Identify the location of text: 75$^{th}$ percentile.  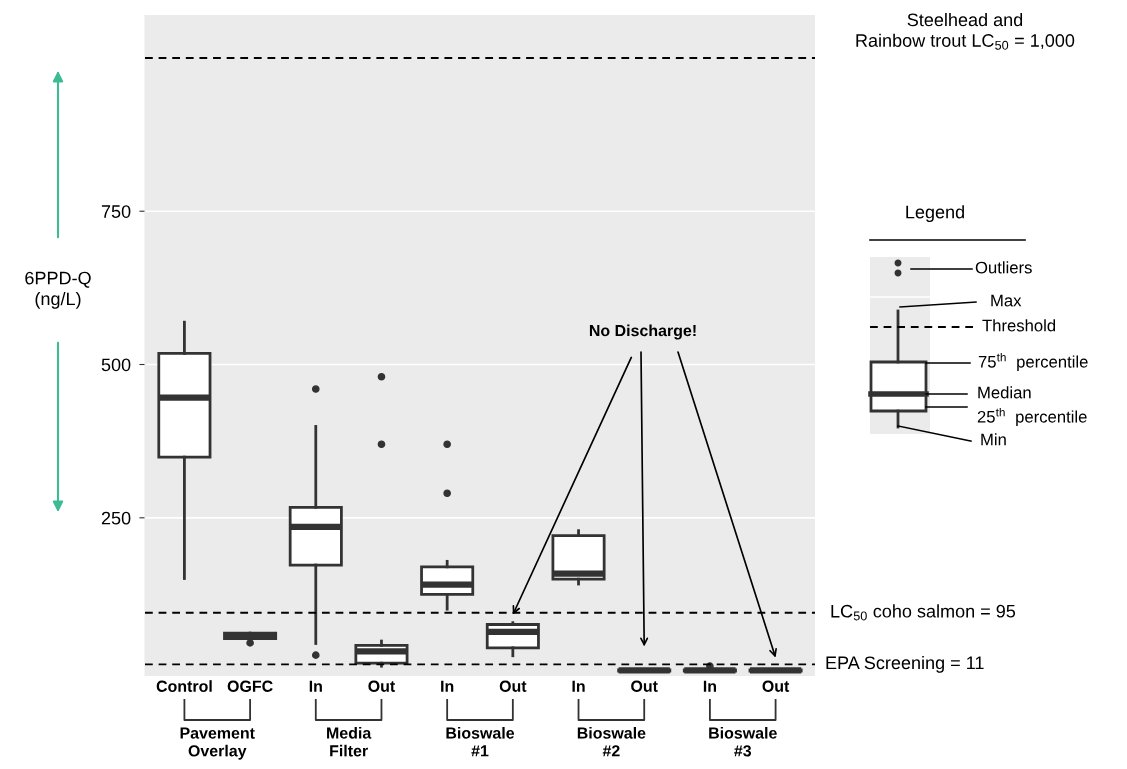
(1033, 361).